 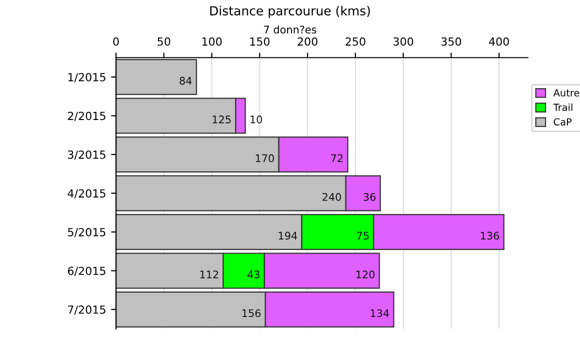 I want to click on data-label: 112, so click(x=209, y=274).